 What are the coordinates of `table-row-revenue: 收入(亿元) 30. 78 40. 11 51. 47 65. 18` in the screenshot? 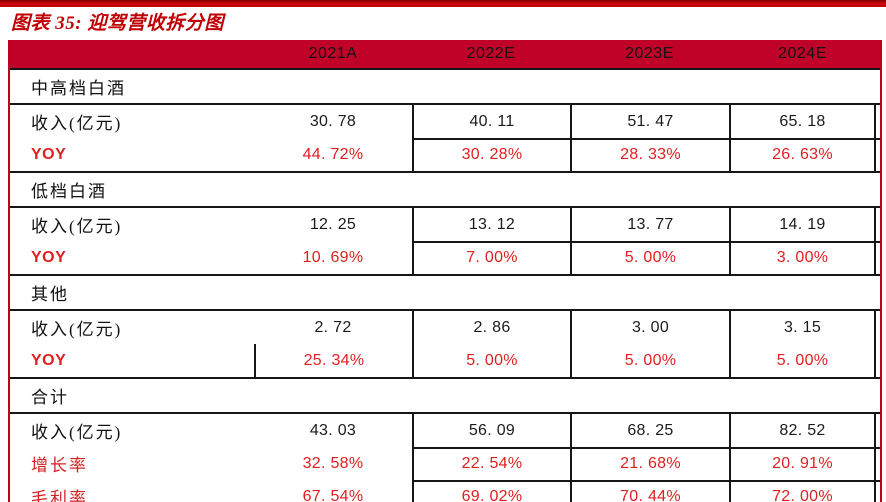 It's located at (445, 121).